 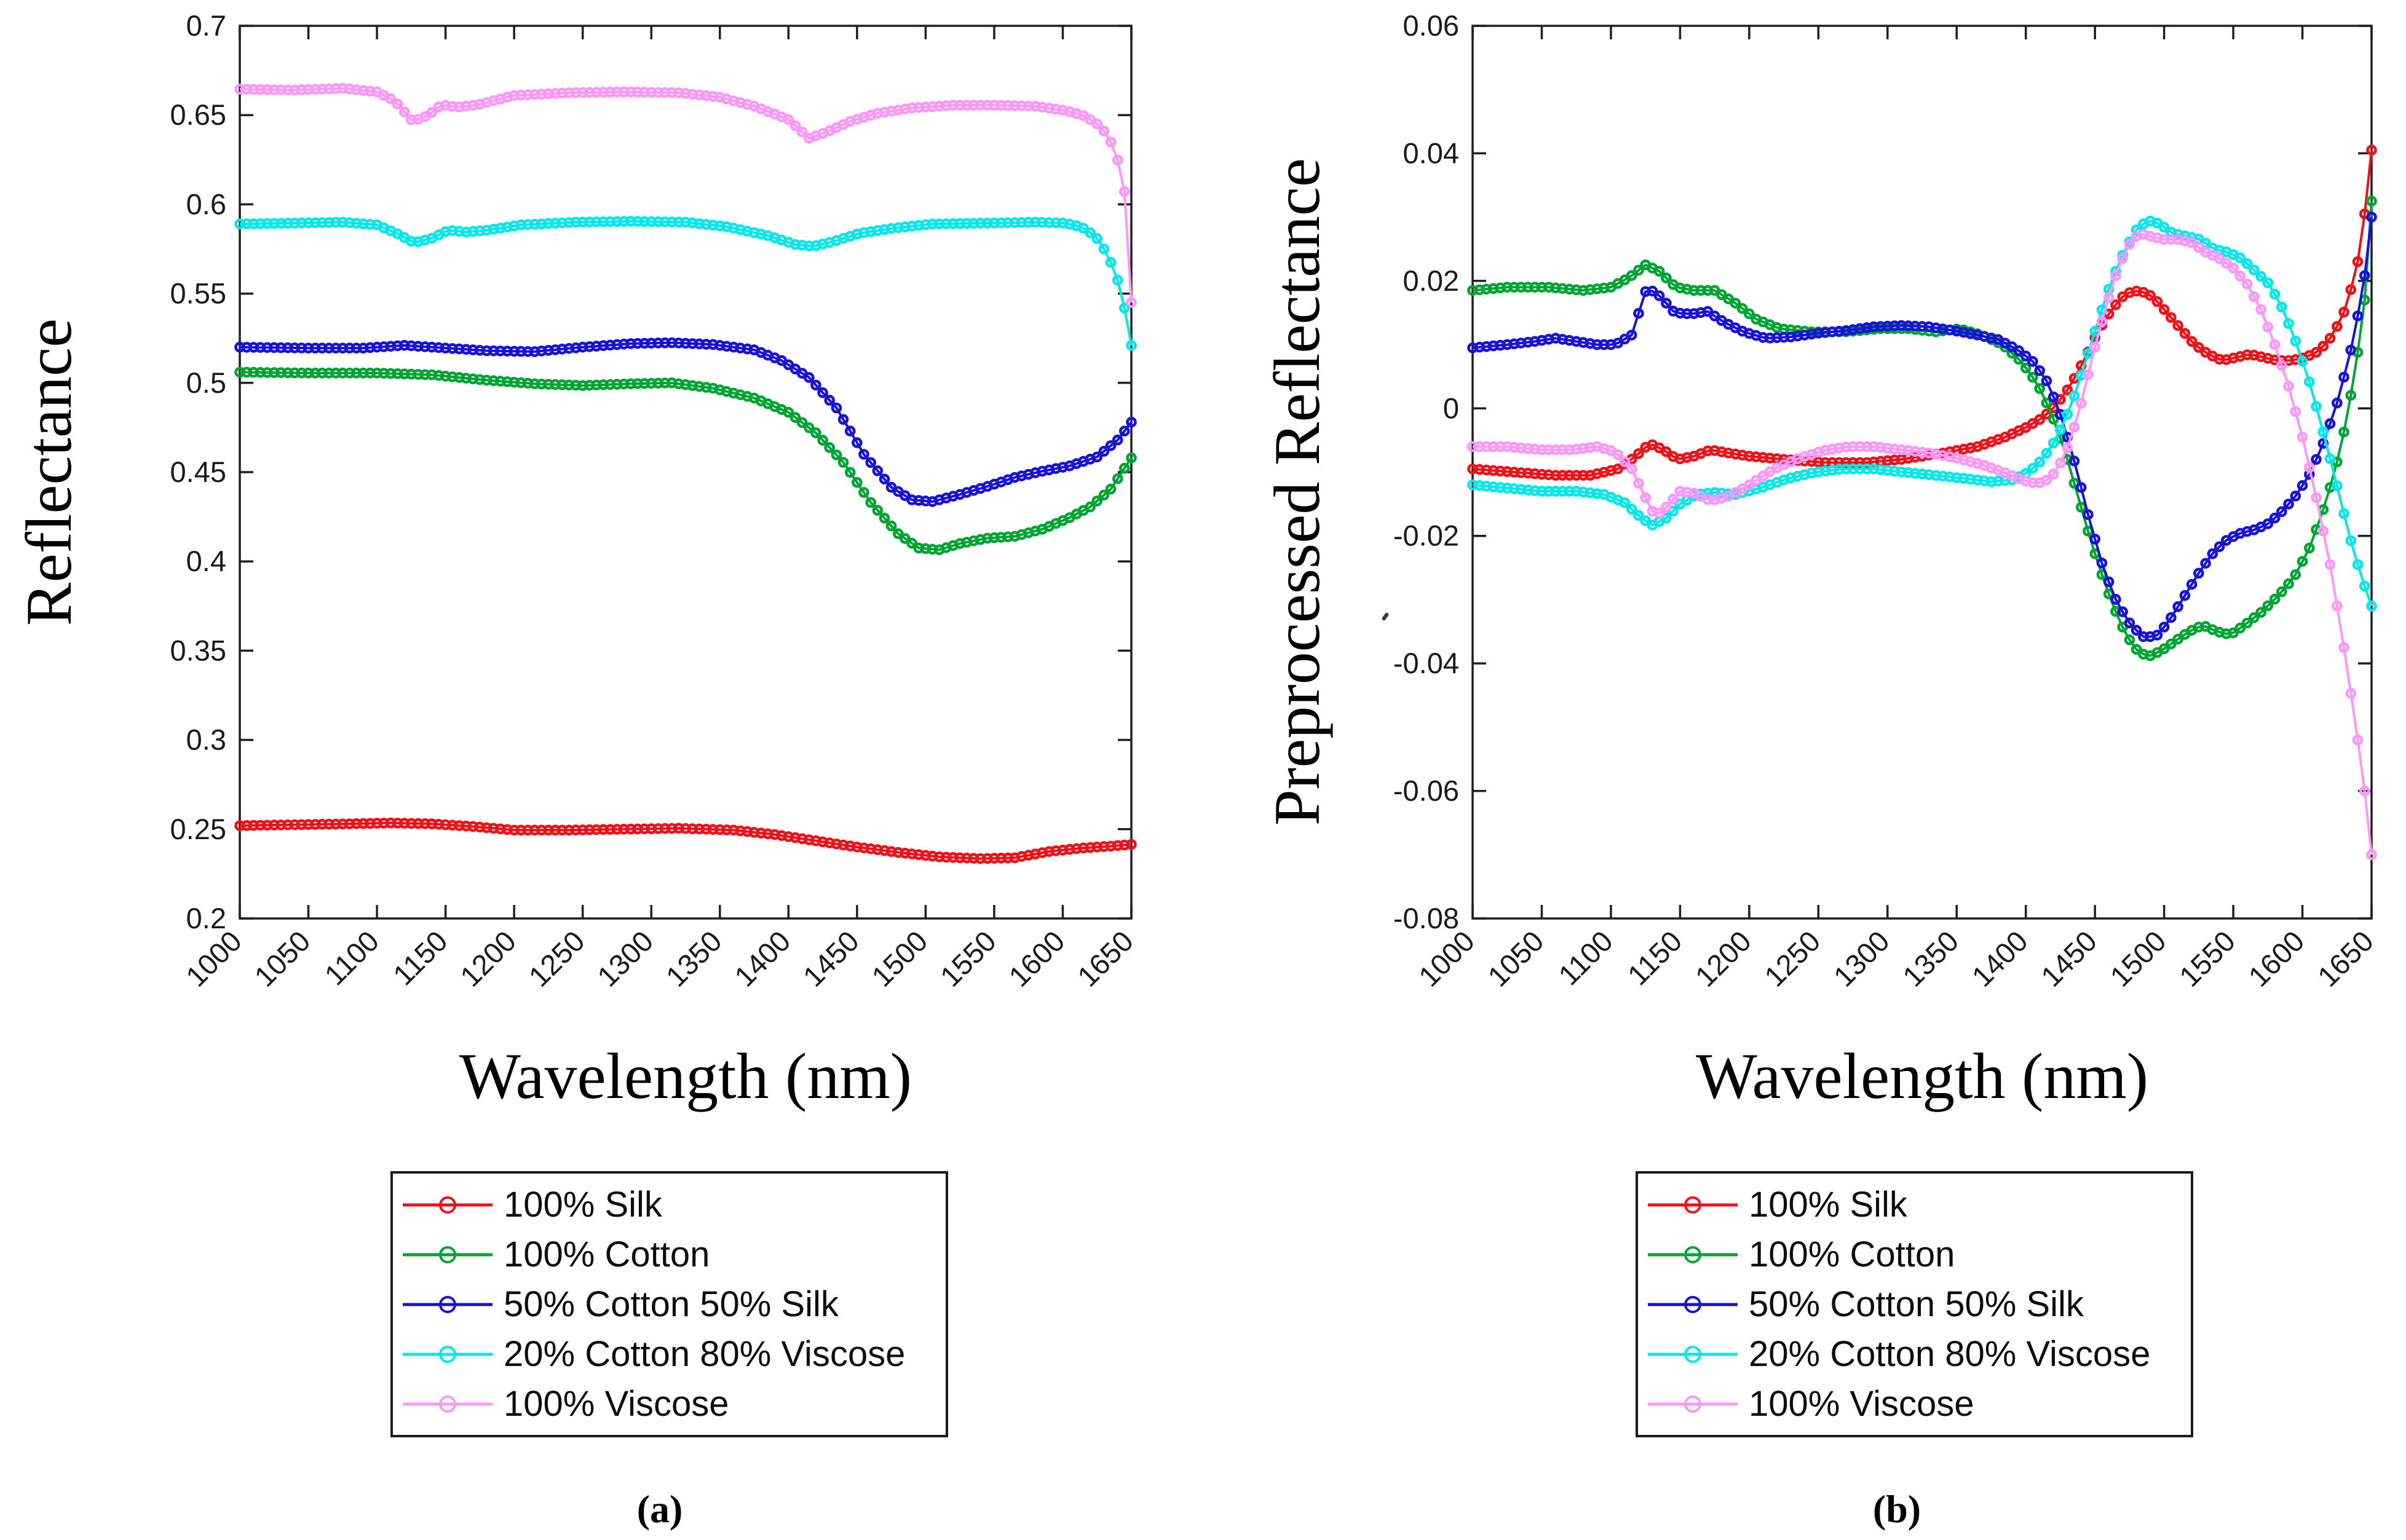 What do you see at coordinates (1431, 152) in the screenshot?
I see `y-tick-label: 0.04` at bounding box center [1431, 152].